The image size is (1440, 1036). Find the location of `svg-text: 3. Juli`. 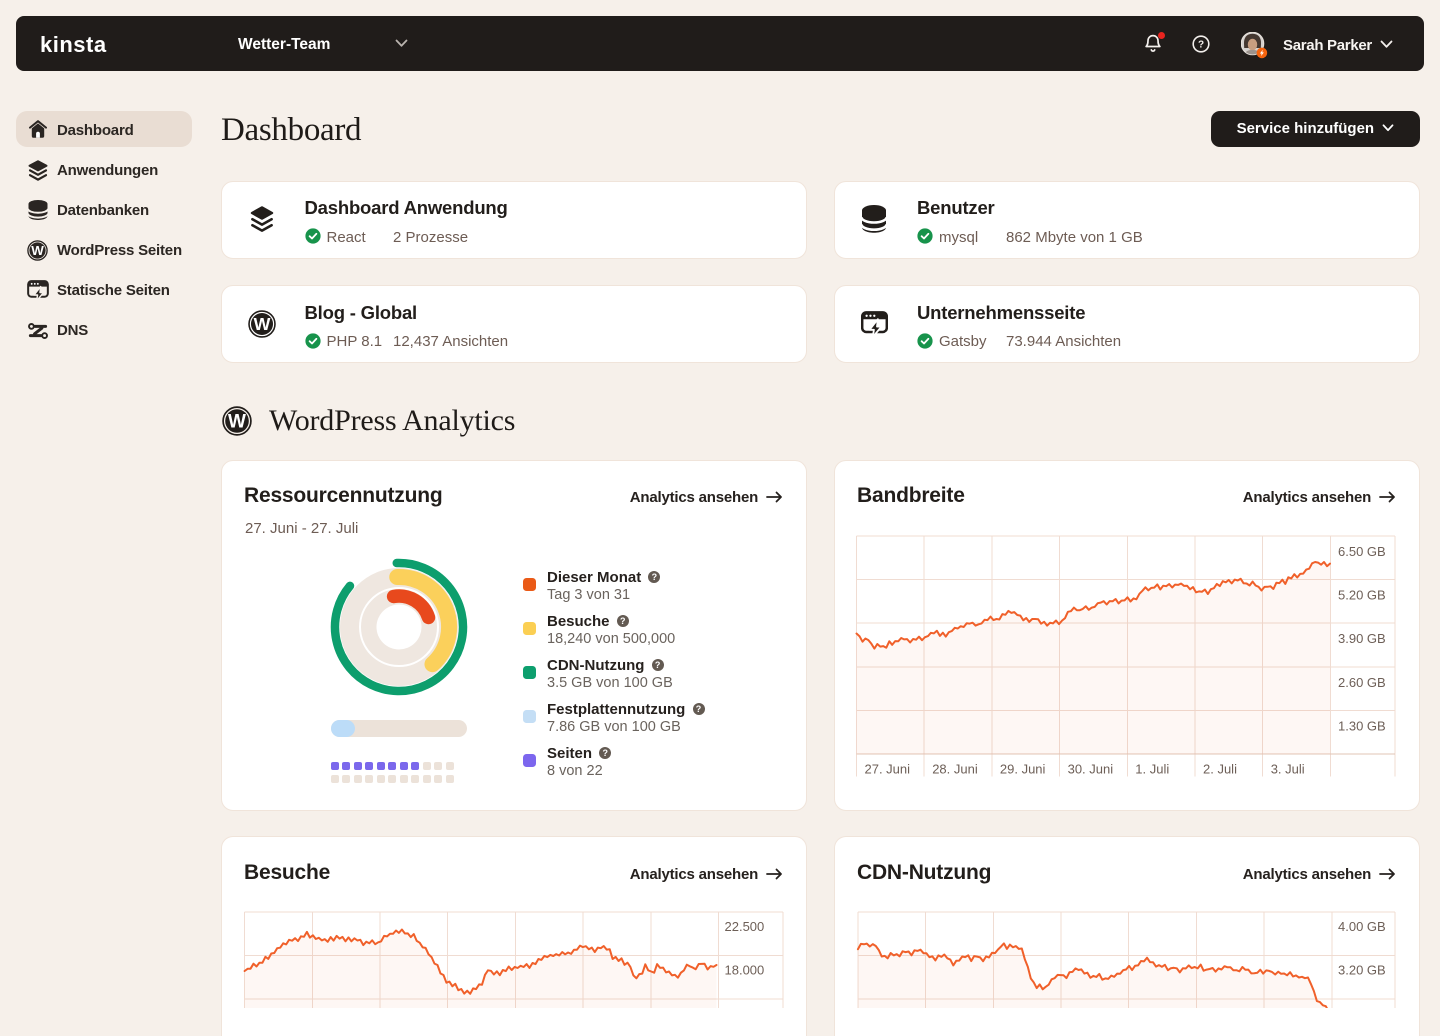

svg-text: 3. Juli is located at coordinates (1288, 769).